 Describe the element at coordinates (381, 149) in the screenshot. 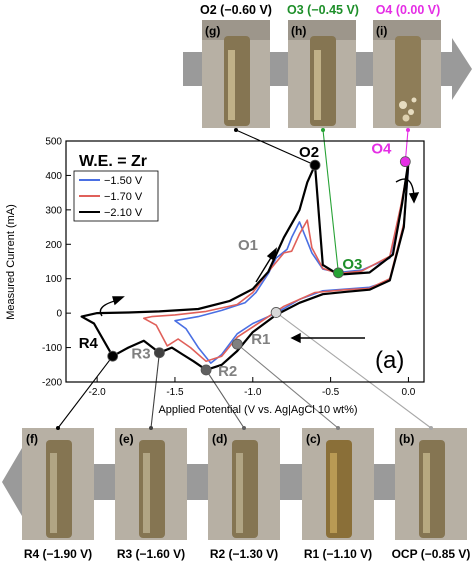

I see `marker-label-o4: O4` at that location.